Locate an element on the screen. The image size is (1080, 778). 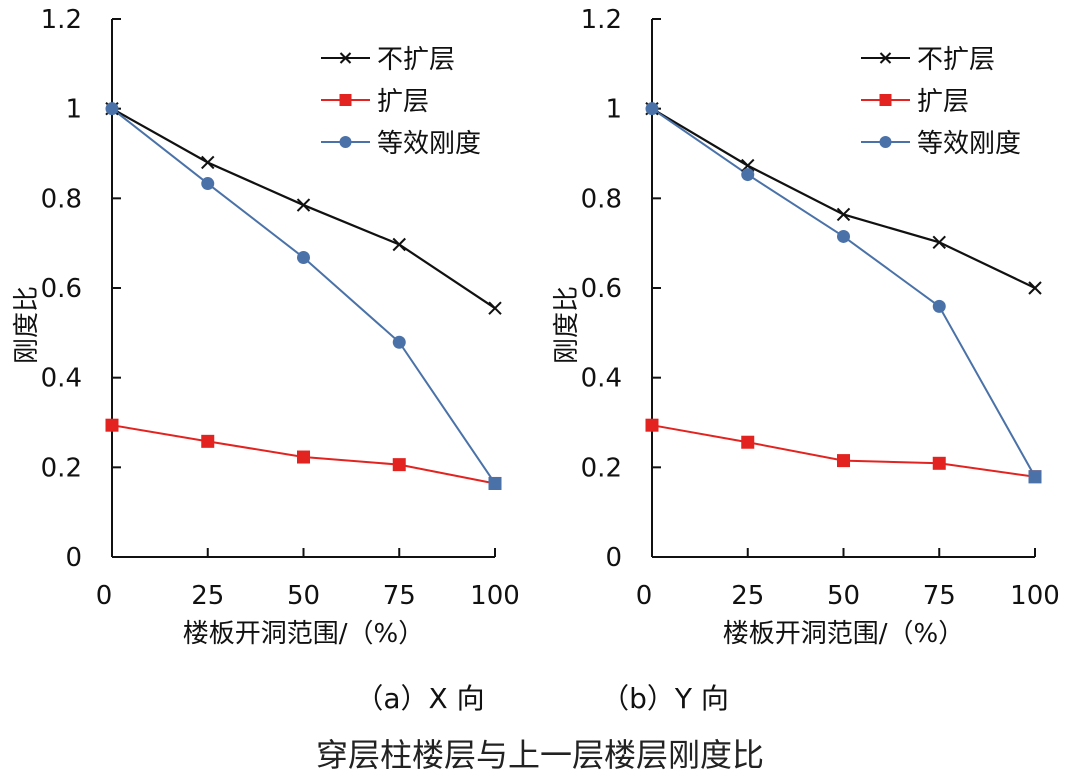
caption-b: （b）Y 向 is located at coordinates (665, 698).